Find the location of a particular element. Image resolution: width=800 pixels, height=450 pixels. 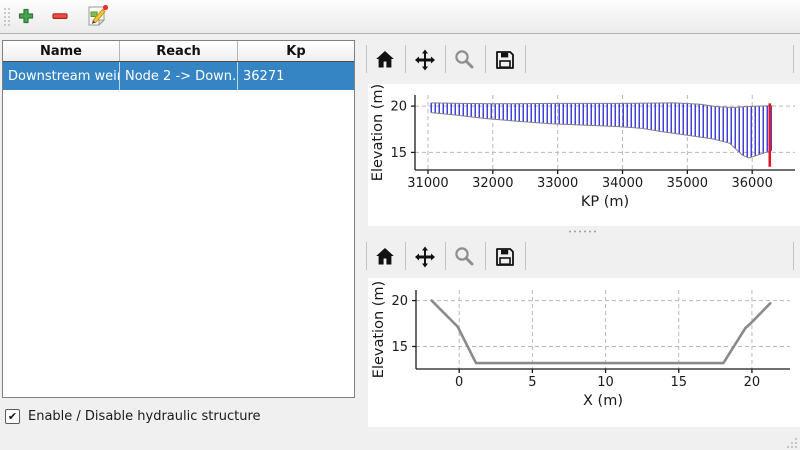

table-row: Downstream weir Node 2 -> Down… 36271 is located at coordinates (178, 76).